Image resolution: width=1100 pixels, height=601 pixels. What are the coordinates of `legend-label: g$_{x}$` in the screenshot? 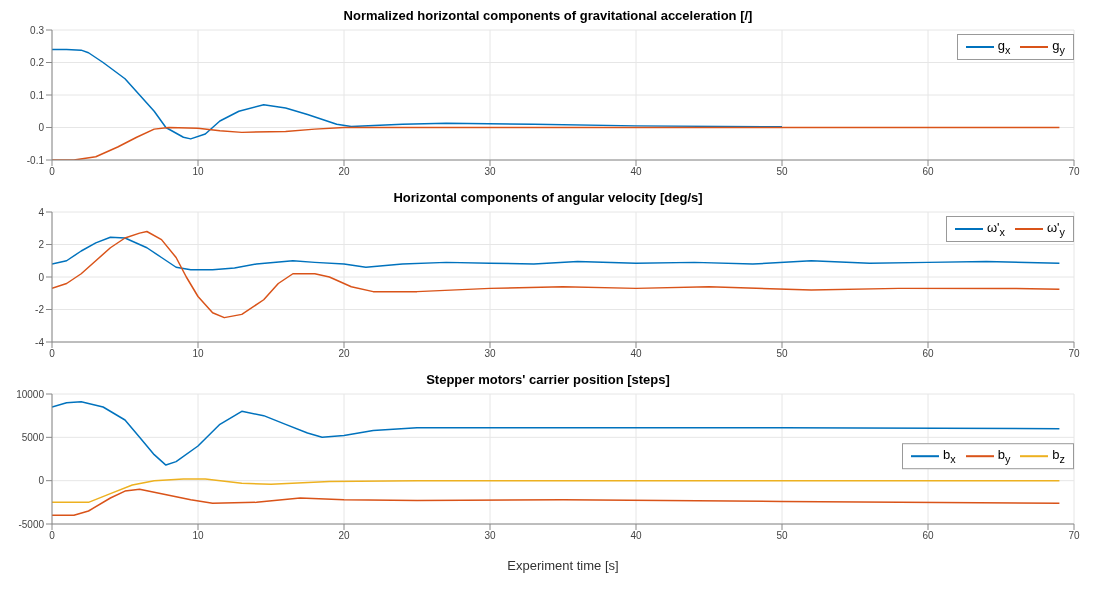 It's located at (1004, 47).